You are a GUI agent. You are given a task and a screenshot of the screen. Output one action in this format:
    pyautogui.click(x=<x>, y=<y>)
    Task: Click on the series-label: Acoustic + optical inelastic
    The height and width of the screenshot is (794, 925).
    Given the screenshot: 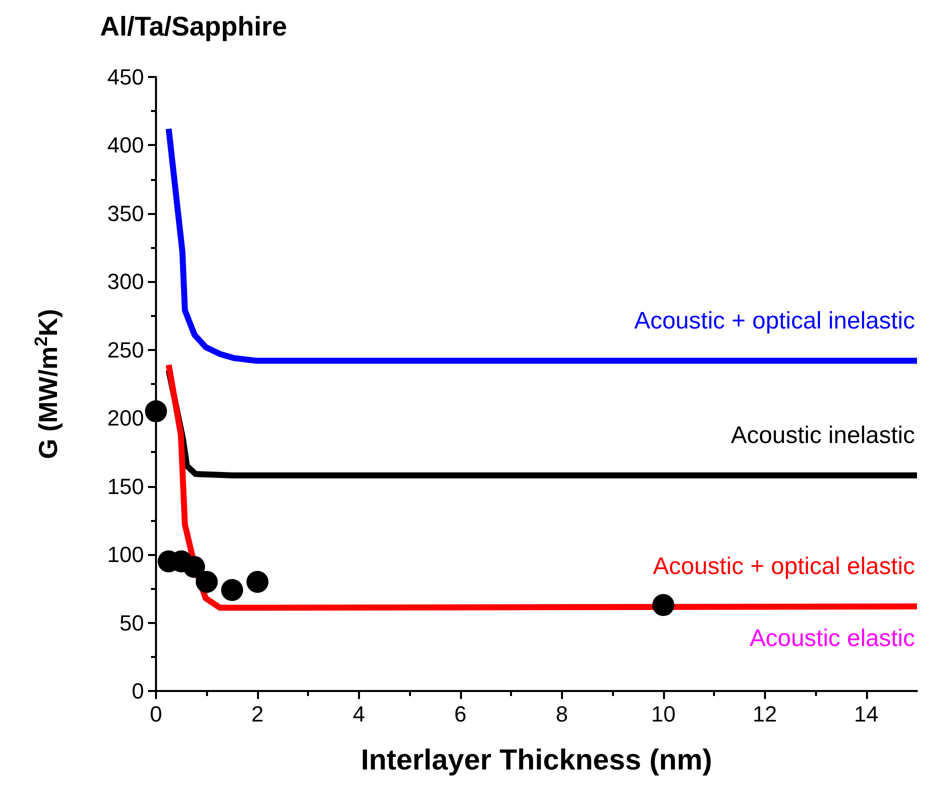 What is the action you would take?
    pyautogui.click(x=775, y=320)
    